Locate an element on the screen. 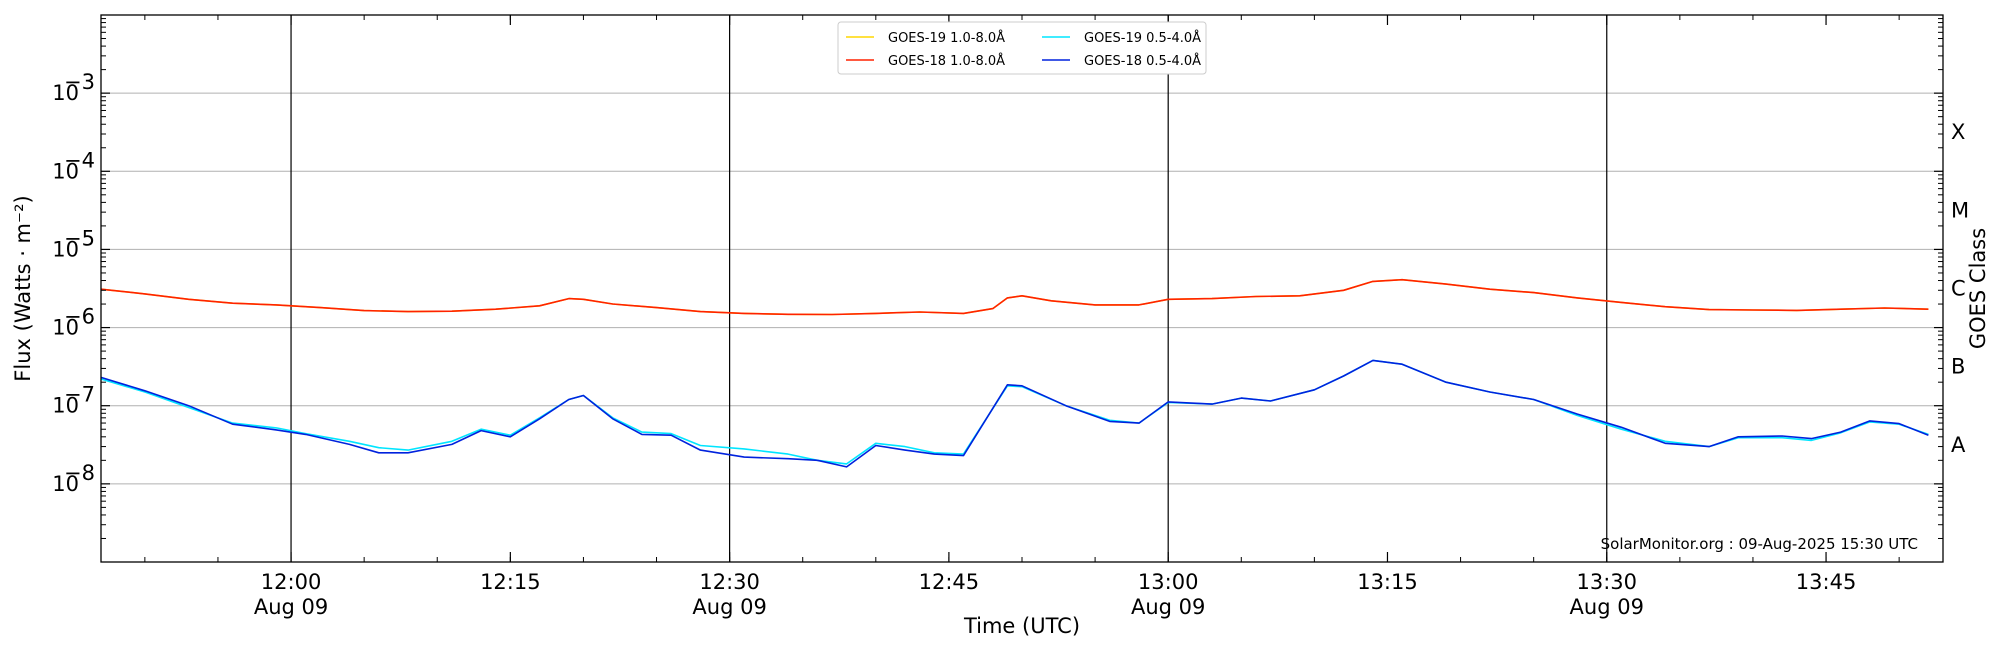 The image size is (2000, 650). y-tick-exponent: −4 is located at coordinates (79, 160).